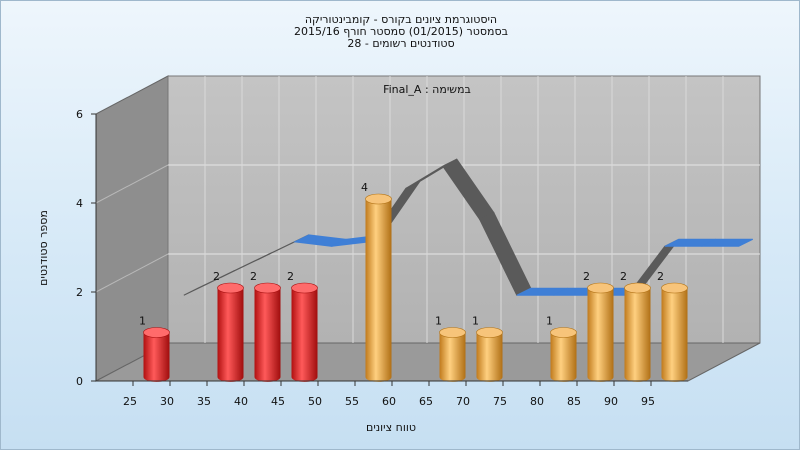  Describe the element at coordinates (79, 203) in the screenshot. I see `y-tick-label: 4` at that location.